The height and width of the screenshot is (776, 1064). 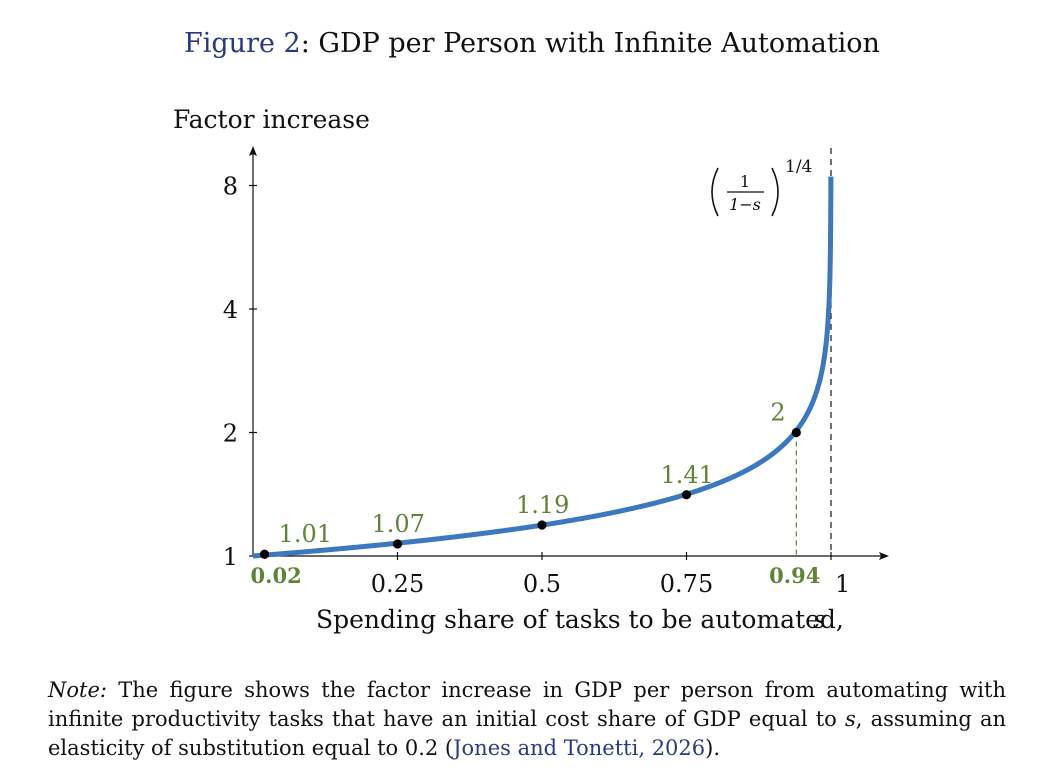 I want to click on note-label: Note:, so click(x=77, y=690).